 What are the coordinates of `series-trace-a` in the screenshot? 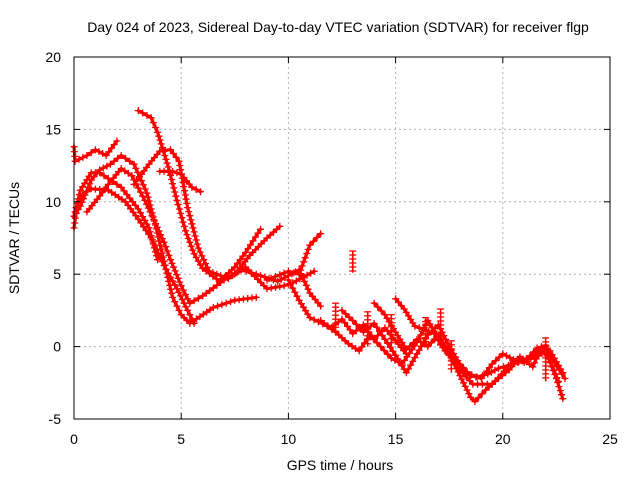 It's located at (95, 151).